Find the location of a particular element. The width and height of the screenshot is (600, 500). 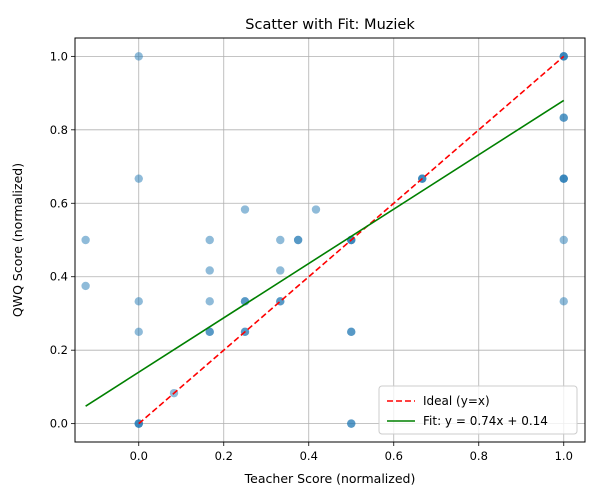

legend-box is located at coordinates (478, 410).